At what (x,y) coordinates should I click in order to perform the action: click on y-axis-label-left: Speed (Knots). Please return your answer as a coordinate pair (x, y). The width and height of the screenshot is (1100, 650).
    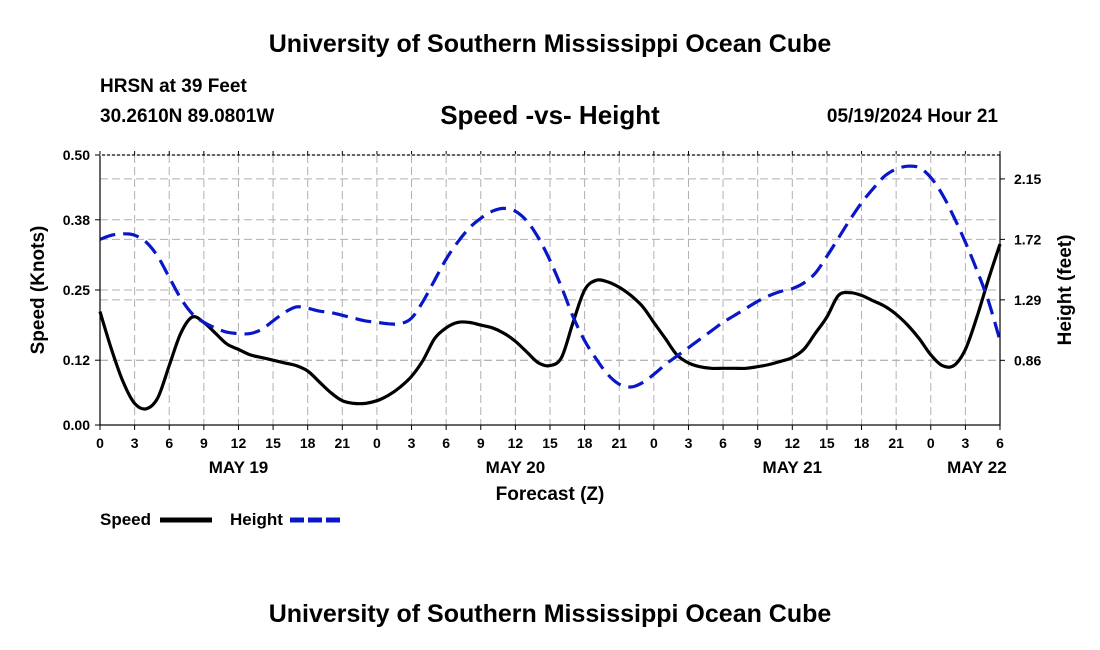
    Looking at the image, I should click on (38, 290).